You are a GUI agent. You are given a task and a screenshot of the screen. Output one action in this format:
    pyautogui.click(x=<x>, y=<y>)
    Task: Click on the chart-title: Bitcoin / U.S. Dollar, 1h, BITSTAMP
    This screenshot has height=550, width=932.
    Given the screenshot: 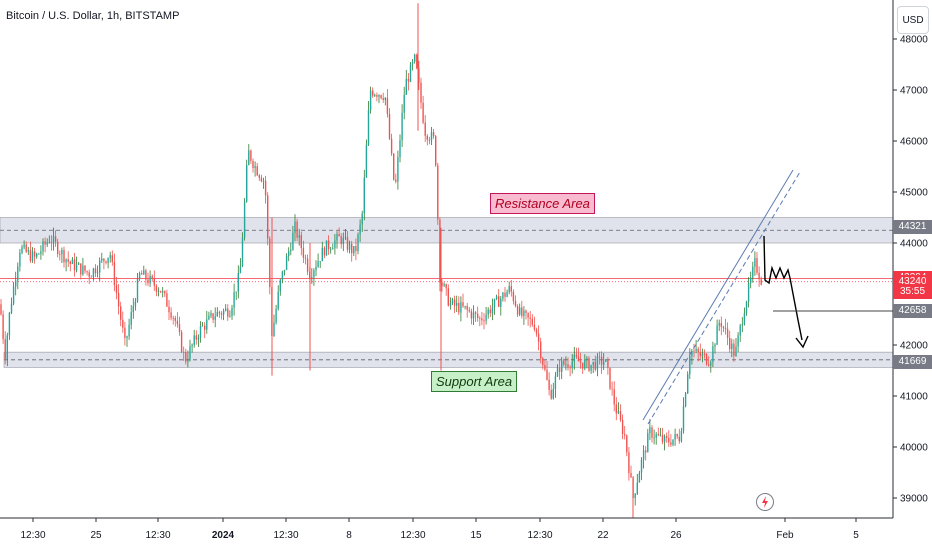 What is the action you would take?
    pyautogui.click(x=93, y=16)
    